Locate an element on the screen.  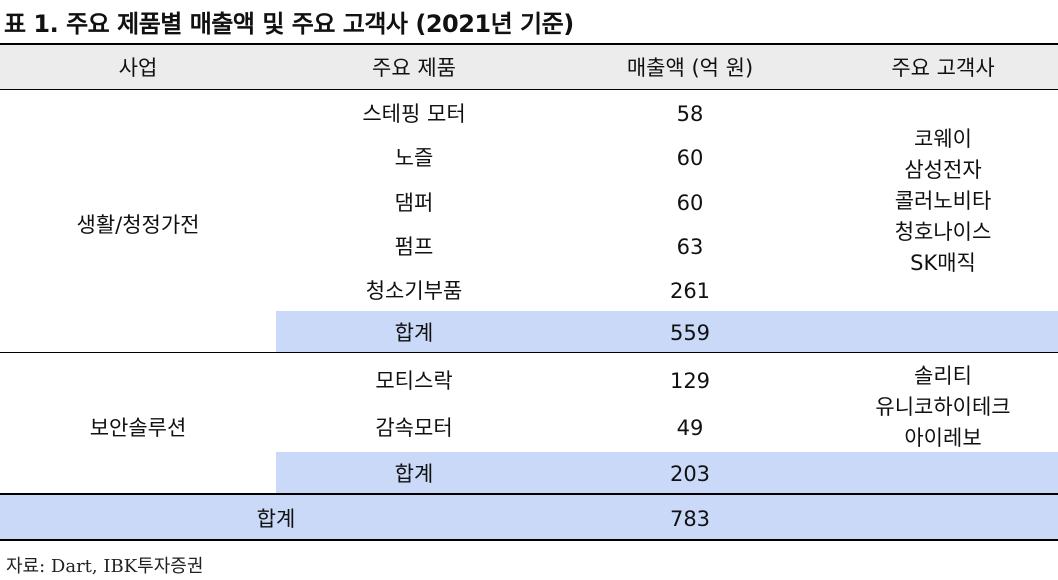
customer-name: 솔리티 is located at coordinates (943, 376).